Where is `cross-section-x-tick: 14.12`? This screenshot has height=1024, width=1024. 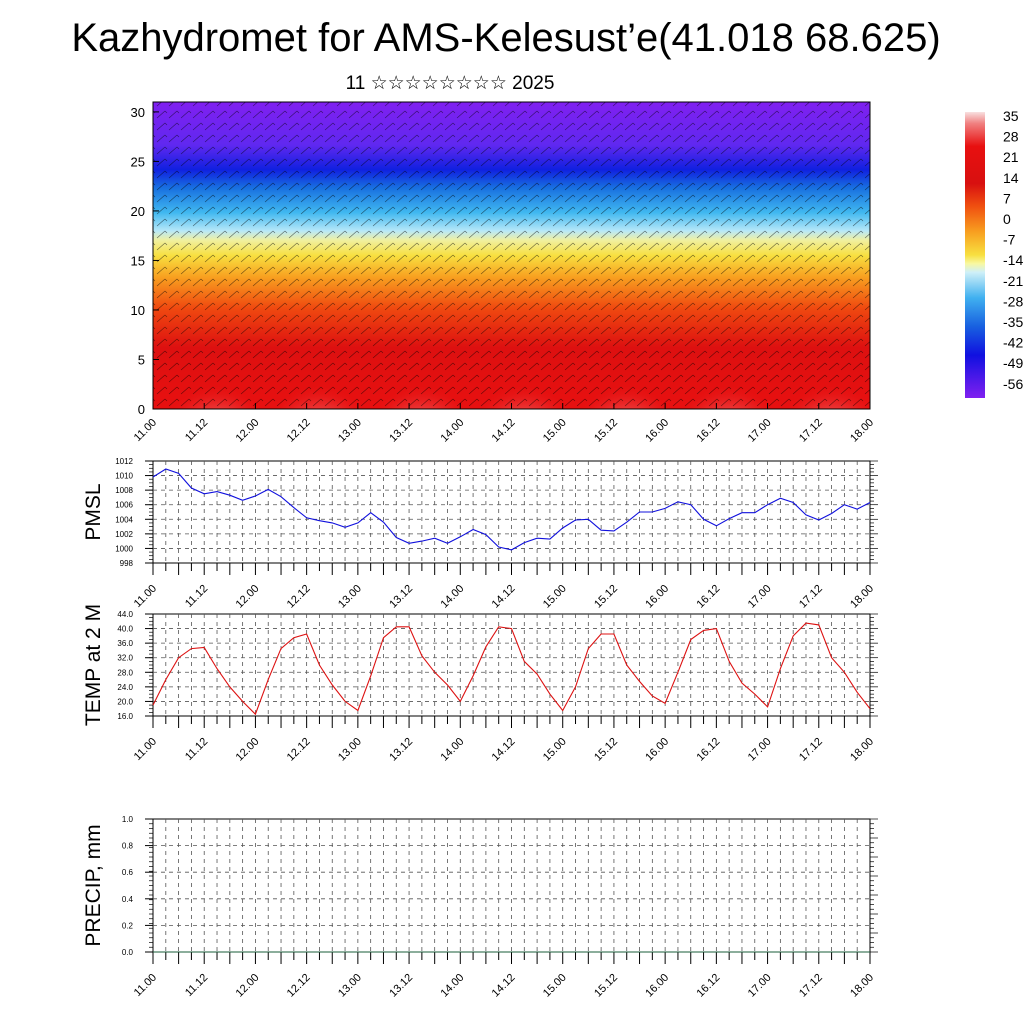
cross-section-x-tick: 14.12 is located at coordinates (504, 431).